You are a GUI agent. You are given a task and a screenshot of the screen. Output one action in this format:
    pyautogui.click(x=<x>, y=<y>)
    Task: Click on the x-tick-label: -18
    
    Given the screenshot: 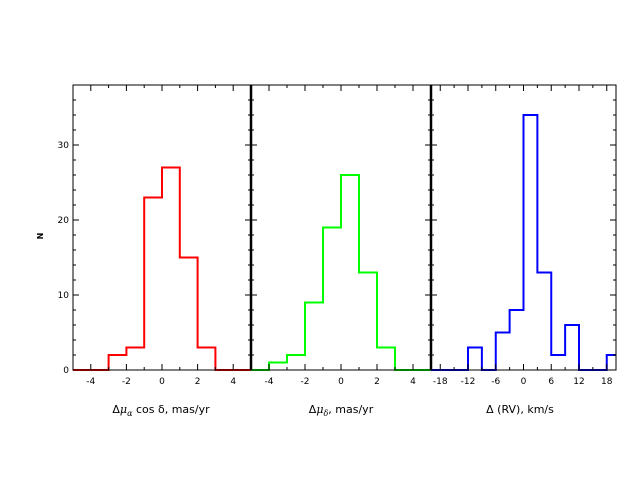 What is the action you would take?
    pyautogui.click(x=440, y=382)
    